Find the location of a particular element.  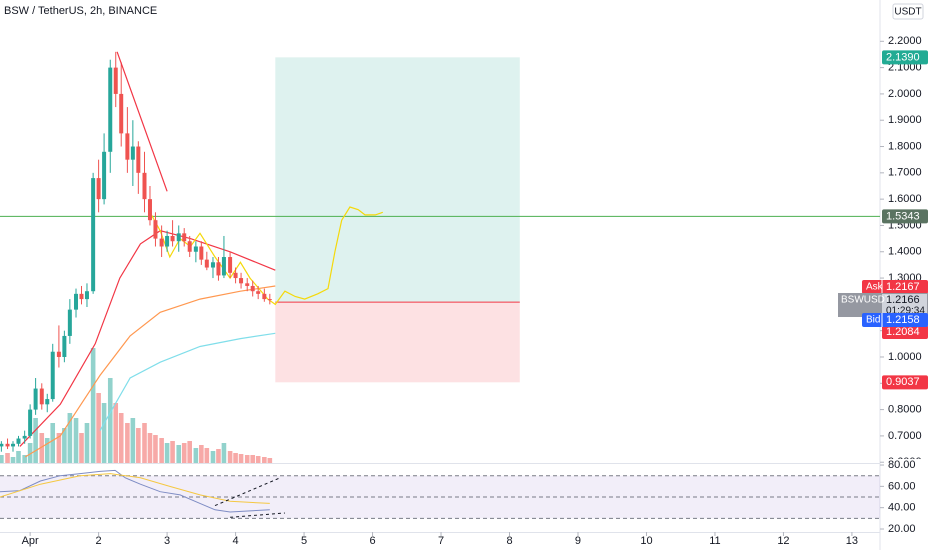

loss-zone is located at coordinates (397, 342).